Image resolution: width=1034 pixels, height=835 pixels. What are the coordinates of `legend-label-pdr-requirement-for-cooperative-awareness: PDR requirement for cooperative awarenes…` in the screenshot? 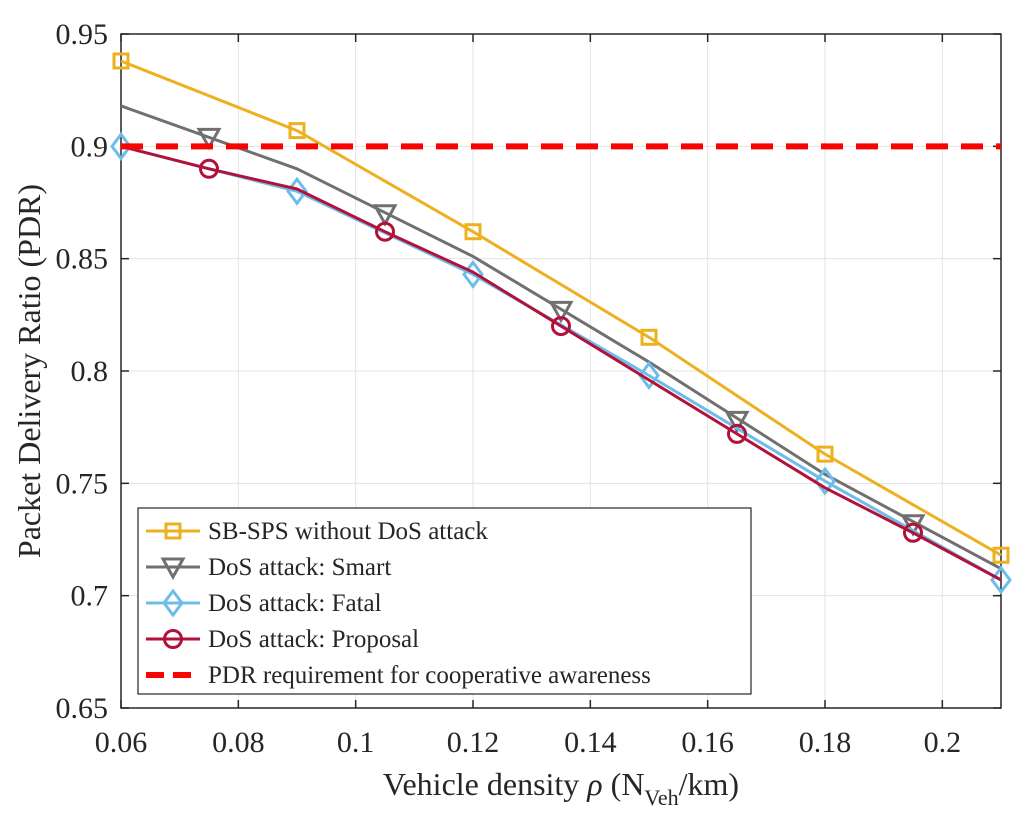 It's located at (429, 675).